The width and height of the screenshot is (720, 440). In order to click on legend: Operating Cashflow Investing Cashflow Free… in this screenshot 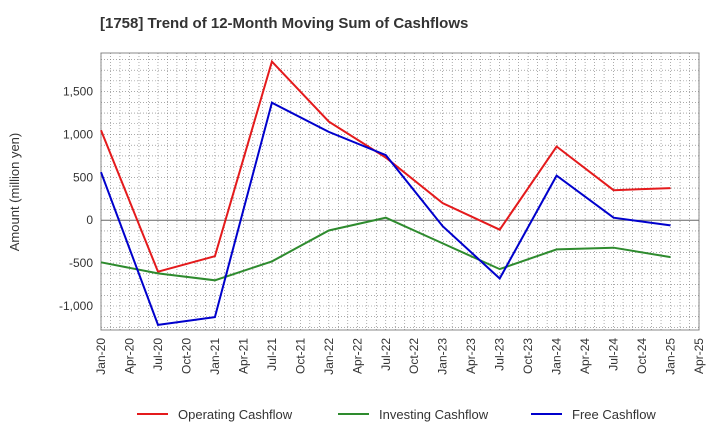, I will do `click(396, 414)`.